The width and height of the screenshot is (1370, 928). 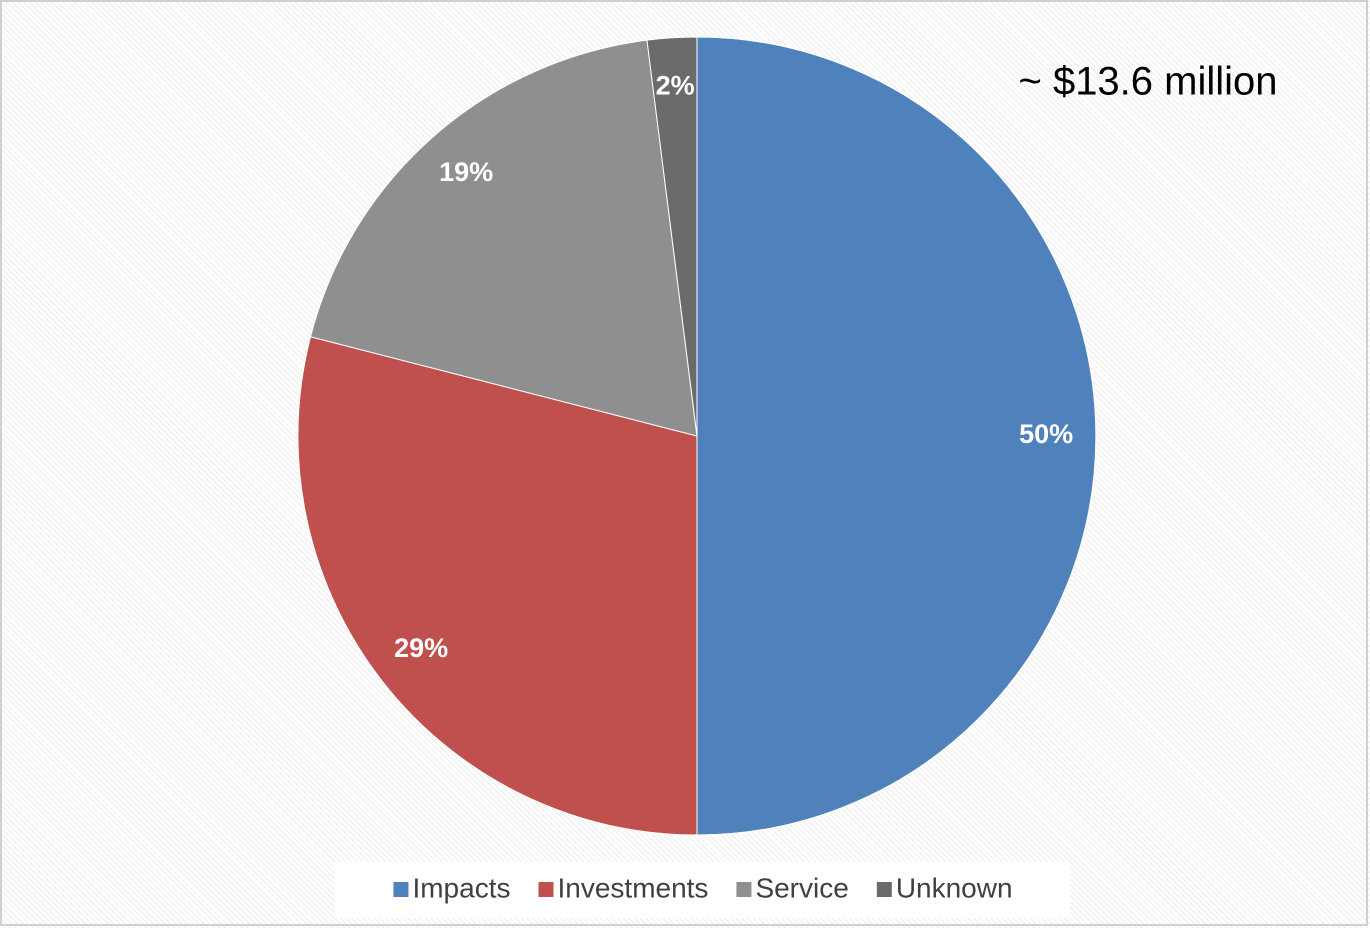 What do you see at coordinates (632, 887) in the screenshot?
I see `legend-label: Investments` at bounding box center [632, 887].